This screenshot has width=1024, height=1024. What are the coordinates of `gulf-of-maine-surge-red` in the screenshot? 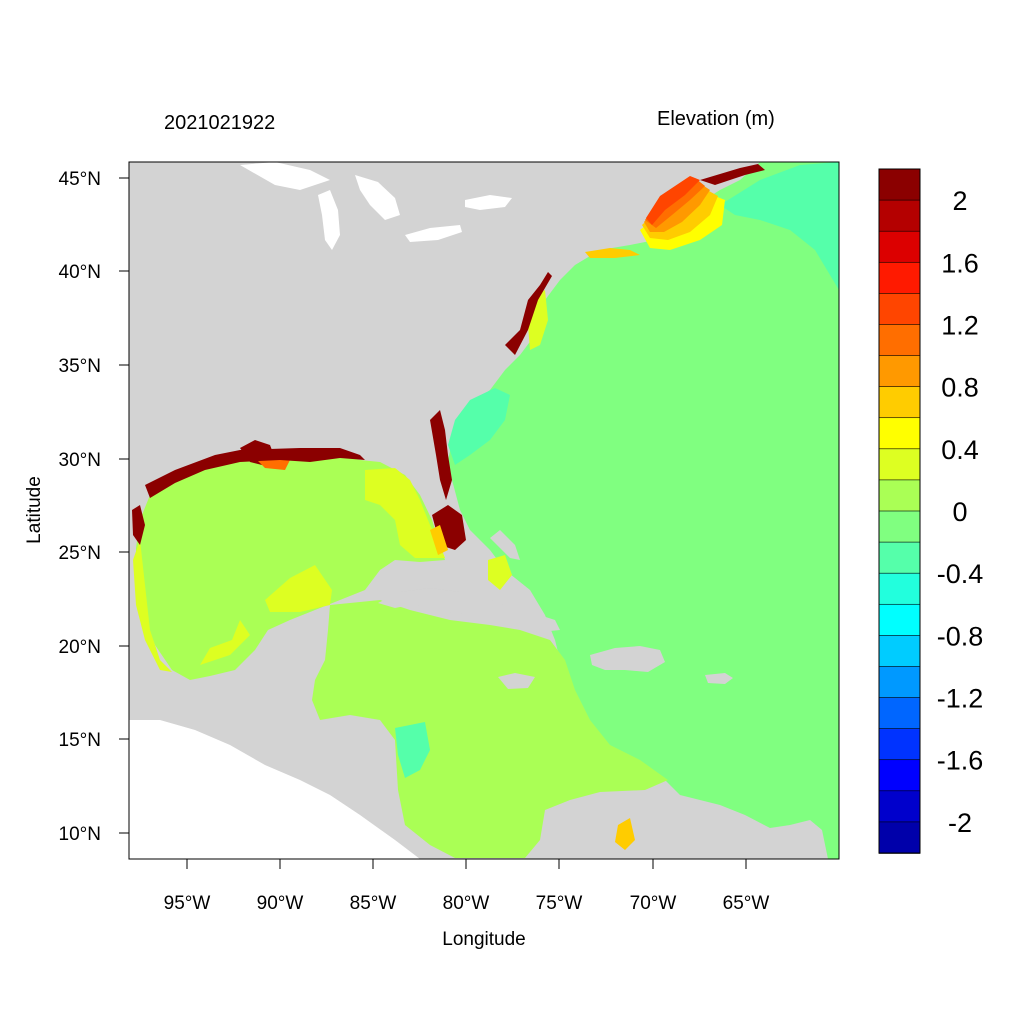 It's located at (673, 200).